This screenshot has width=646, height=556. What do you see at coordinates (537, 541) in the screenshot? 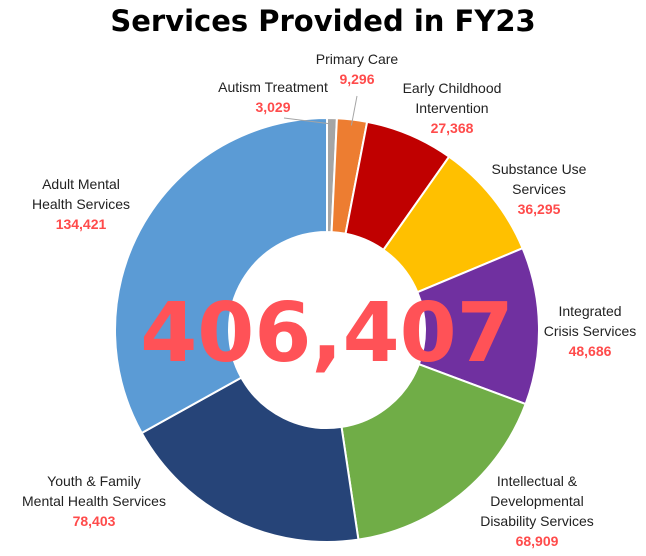
I see `value-intellectual-and-developmental-disability-services: 68,909` at bounding box center [537, 541].